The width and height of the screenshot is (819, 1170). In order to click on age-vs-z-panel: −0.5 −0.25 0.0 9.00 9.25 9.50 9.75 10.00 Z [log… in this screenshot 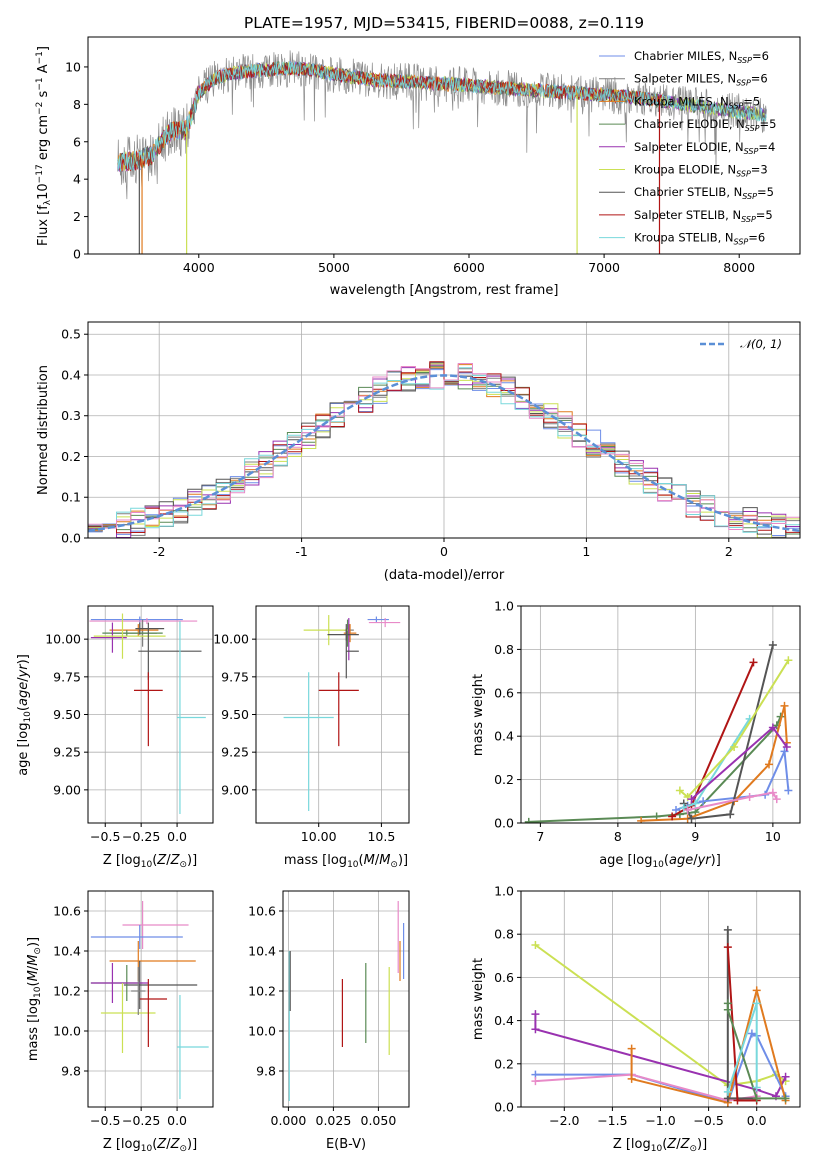, I will do `click(115, 737)`.